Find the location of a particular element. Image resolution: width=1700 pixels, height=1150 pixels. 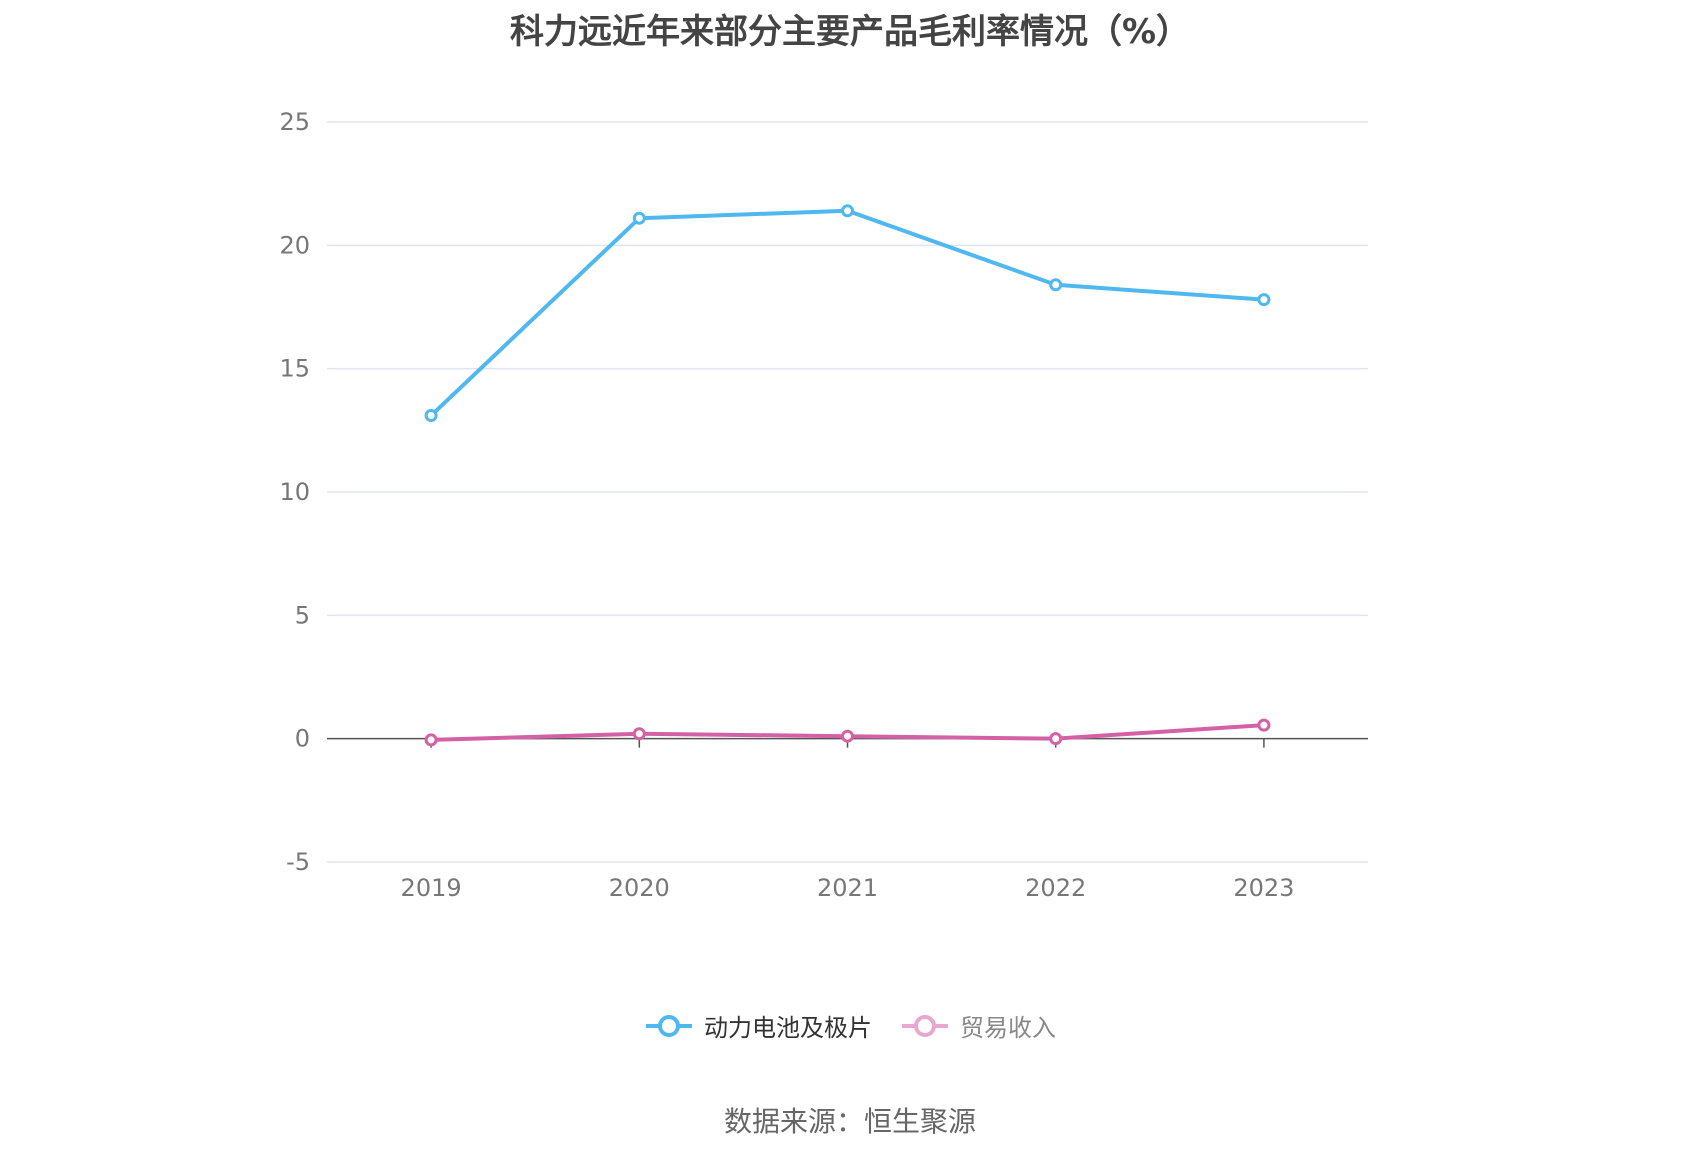

y-tick-label: -5 is located at coordinates (298, 862).